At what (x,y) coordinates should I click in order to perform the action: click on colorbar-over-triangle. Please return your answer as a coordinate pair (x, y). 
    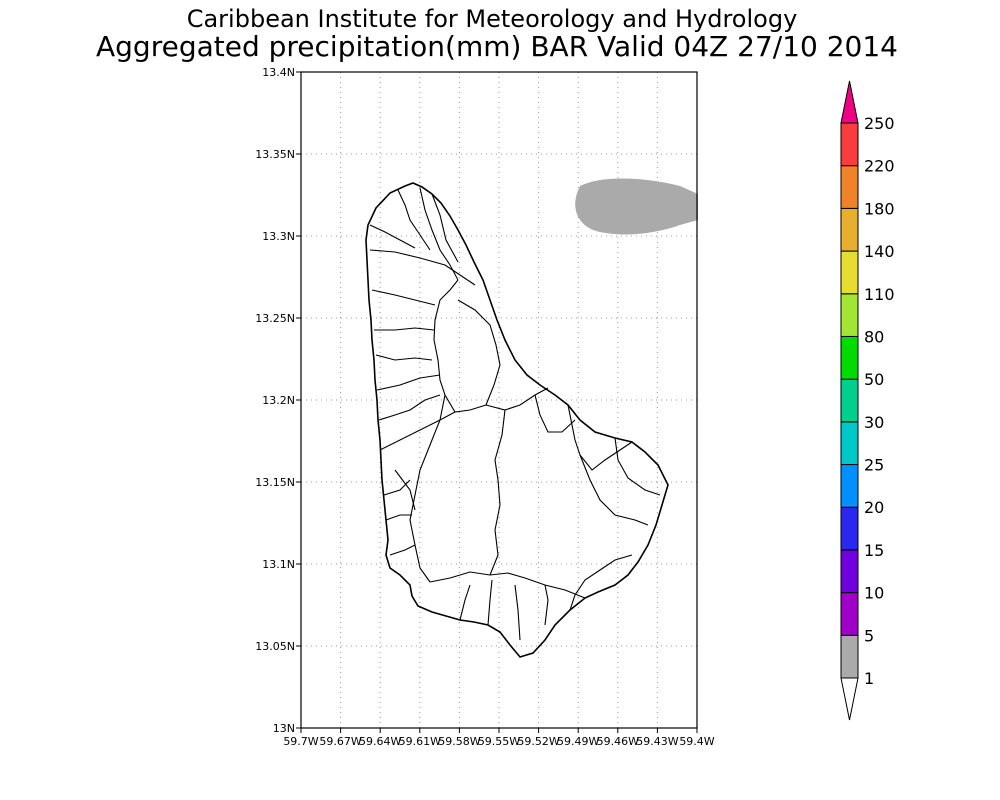
    Looking at the image, I should click on (849, 102).